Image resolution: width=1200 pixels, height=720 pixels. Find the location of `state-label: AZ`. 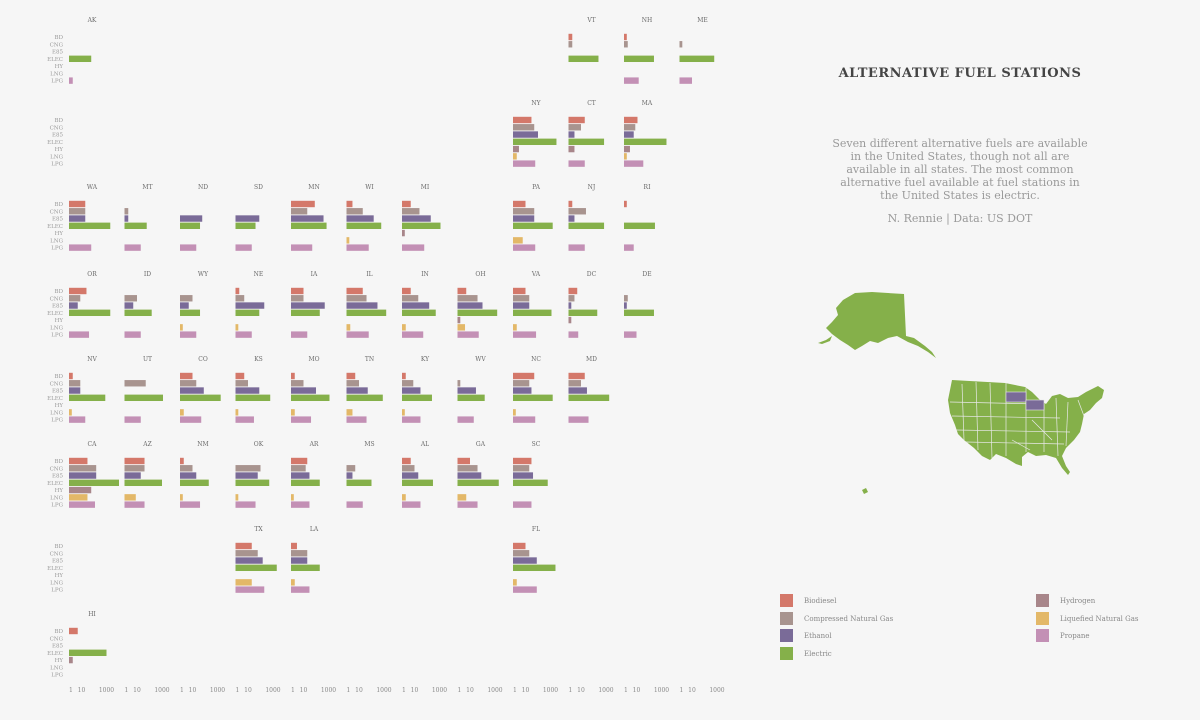

state-label: AZ is located at coordinates (147, 444).